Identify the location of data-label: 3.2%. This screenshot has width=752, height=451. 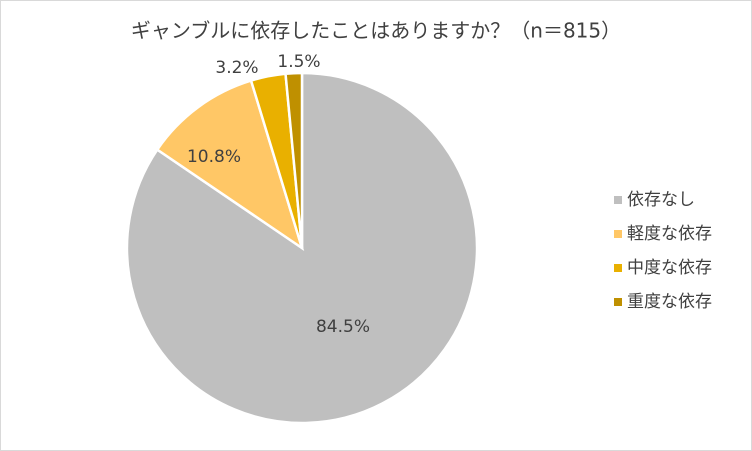
(236, 68).